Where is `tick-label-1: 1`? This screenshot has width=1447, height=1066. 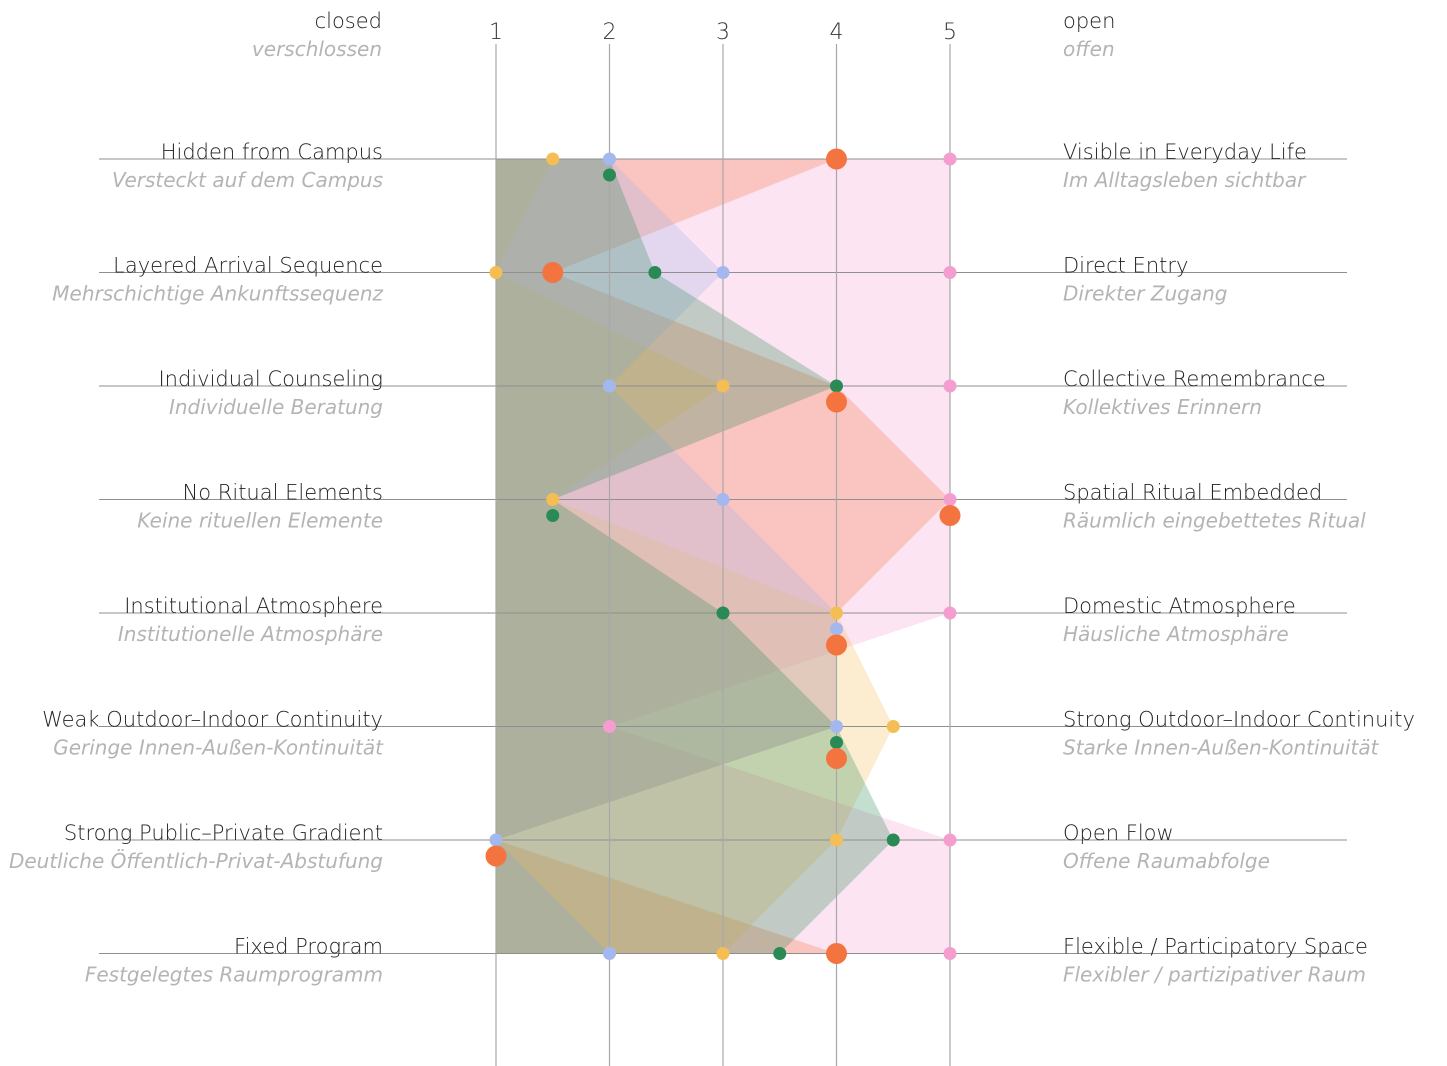 tick-label-1: 1 is located at coordinates (496, 32).